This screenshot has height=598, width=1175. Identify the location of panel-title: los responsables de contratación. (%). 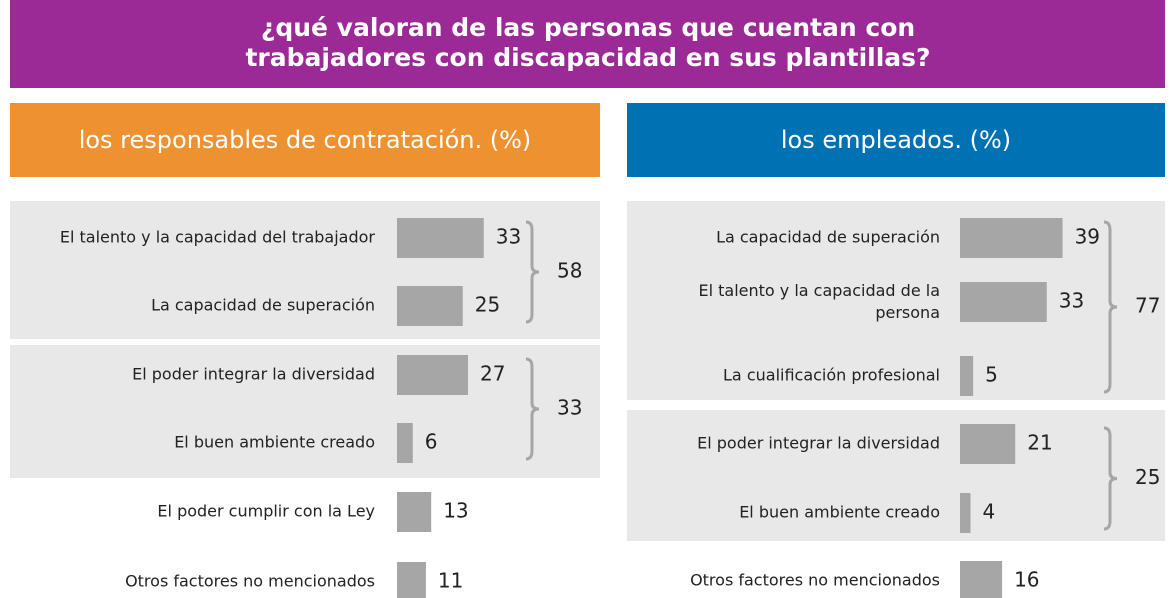
(305, 140).